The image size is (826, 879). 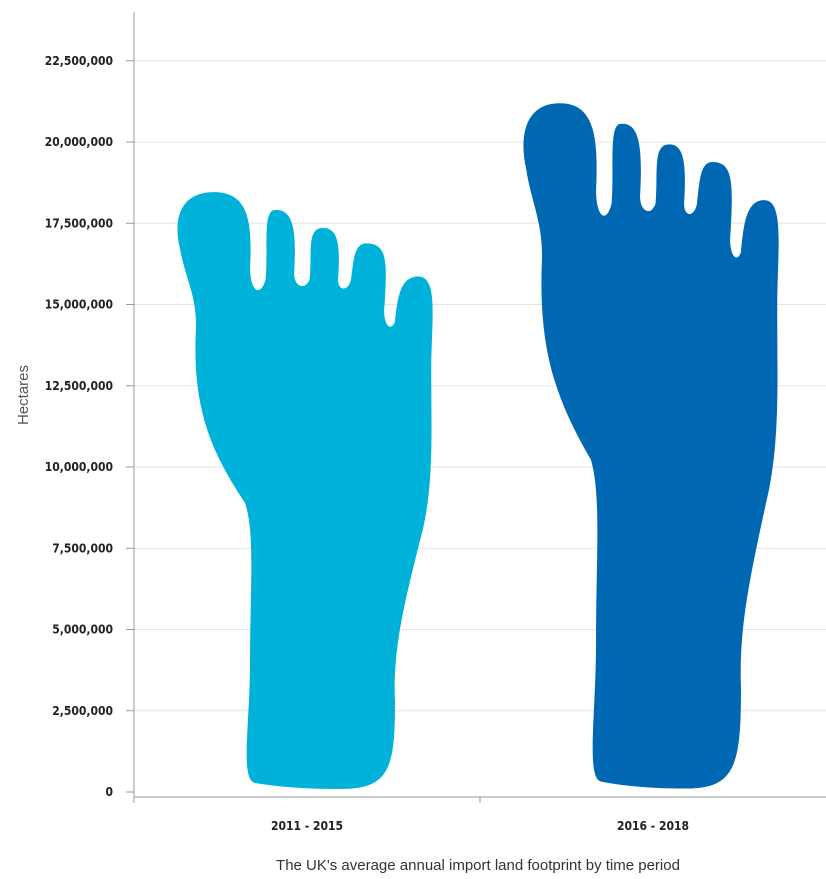 I want to click on x-axis-ticks: 2011 - 2015 2016 - 2018, so click(x=480, y=826).